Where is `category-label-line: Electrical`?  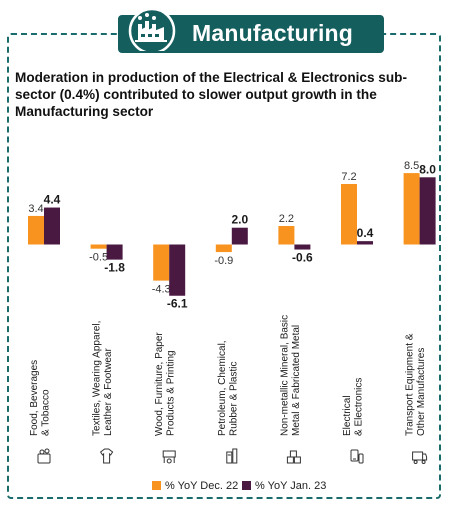 category-label-line: Electrical is located at coordinates (347, 415).